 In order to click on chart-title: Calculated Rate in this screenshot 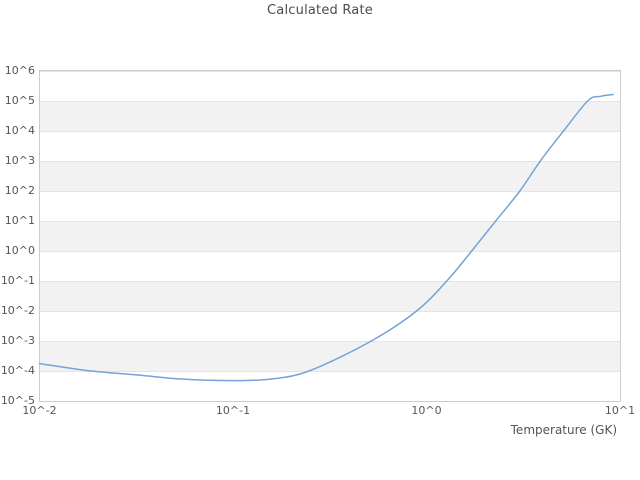, I will do `click(320, 10)`.